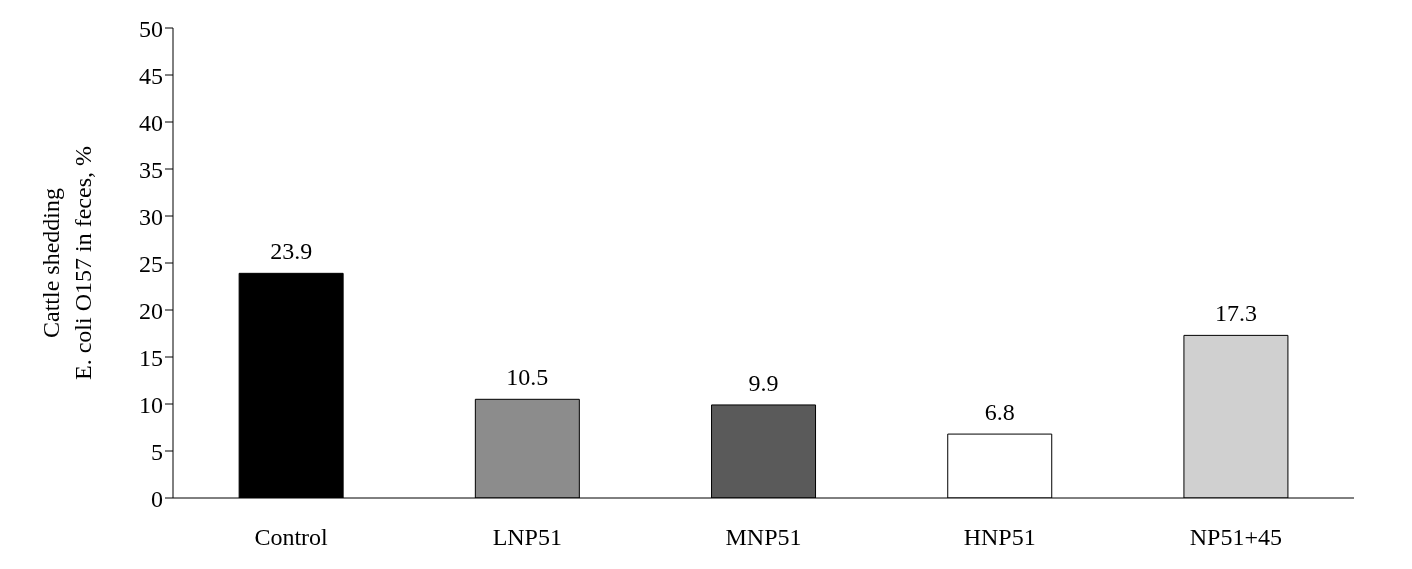 This screenshot has height=569, width=1412. Describe the element at coordinates (151, 310) in the screenshot. I see `y-tick-label: 20` at that location.